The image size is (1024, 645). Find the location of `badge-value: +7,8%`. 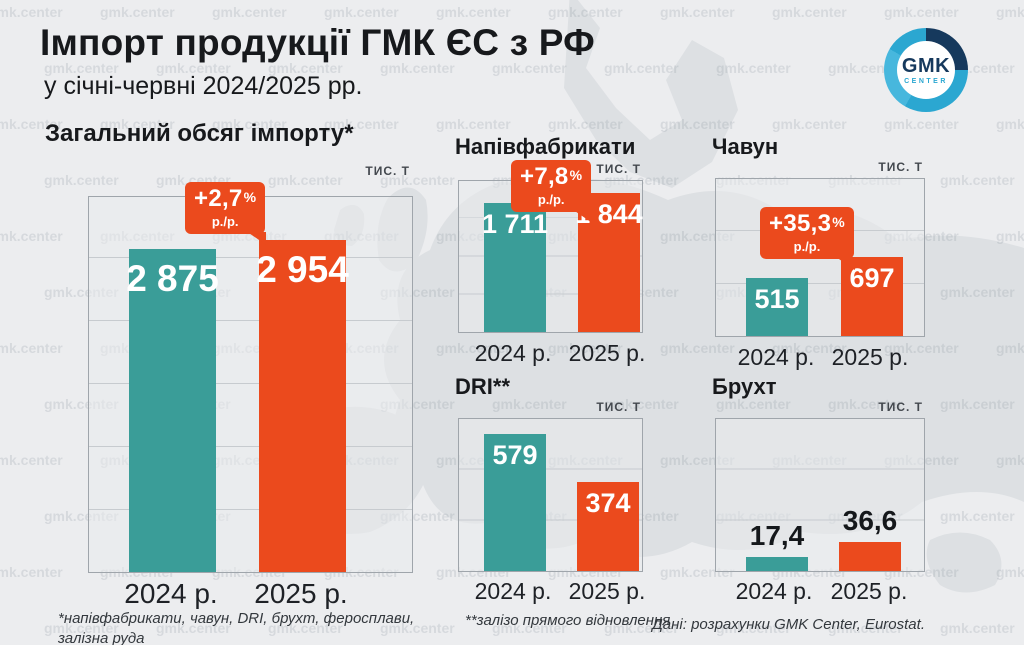

badge-value: +7,8% is located at coordinates (551, 176).